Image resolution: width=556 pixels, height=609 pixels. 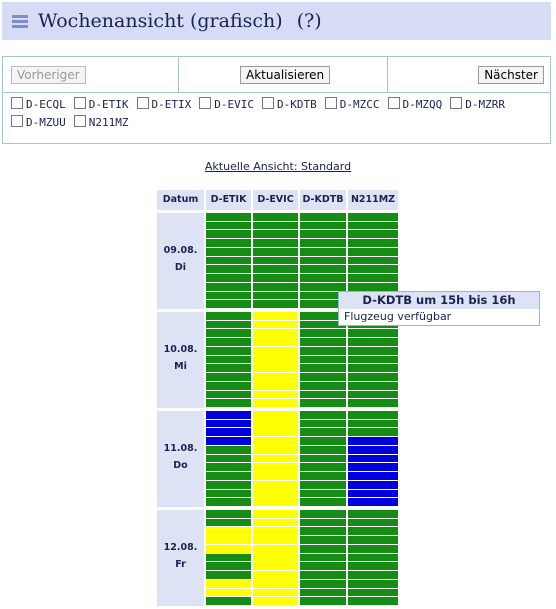 I want to click on help-link: (?), so click(x=309, y=21).